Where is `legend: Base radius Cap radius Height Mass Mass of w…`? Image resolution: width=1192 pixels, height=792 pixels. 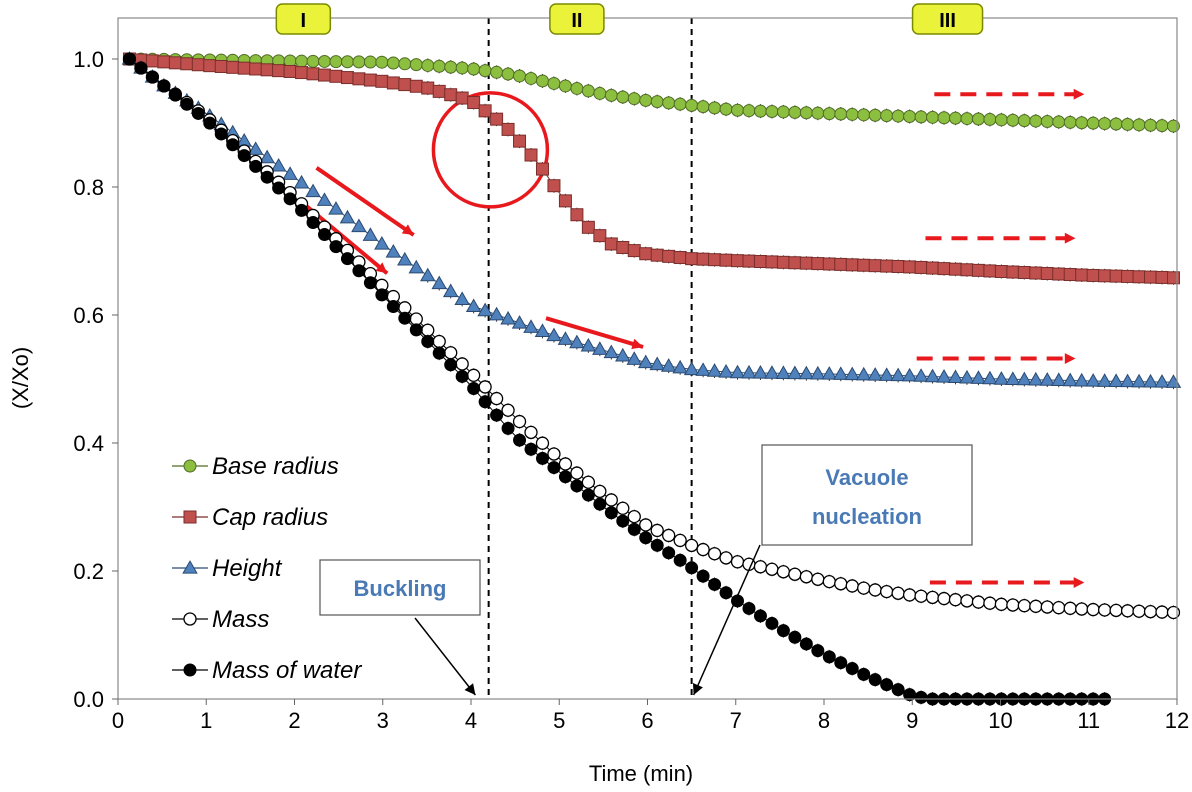 legend: Base radius Cap radius Height Mass Mass of w… is located at coordinates (267, 568).